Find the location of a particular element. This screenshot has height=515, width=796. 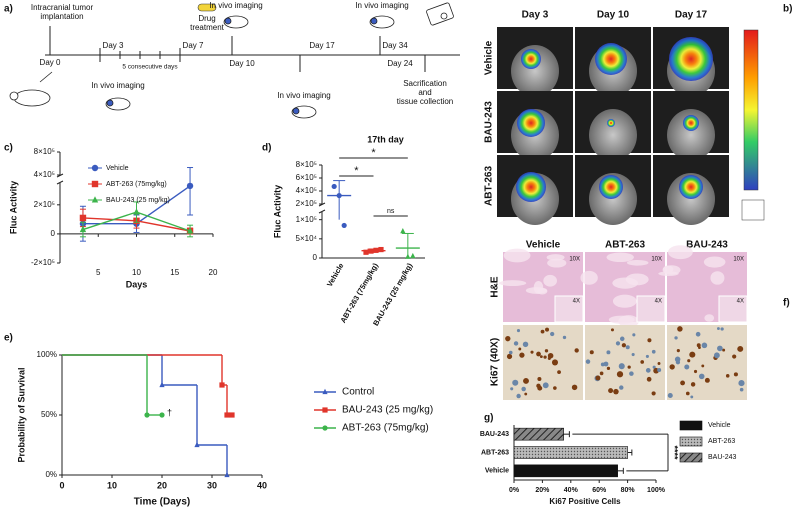

panel-label: b) is located at coordinates (787, 9).